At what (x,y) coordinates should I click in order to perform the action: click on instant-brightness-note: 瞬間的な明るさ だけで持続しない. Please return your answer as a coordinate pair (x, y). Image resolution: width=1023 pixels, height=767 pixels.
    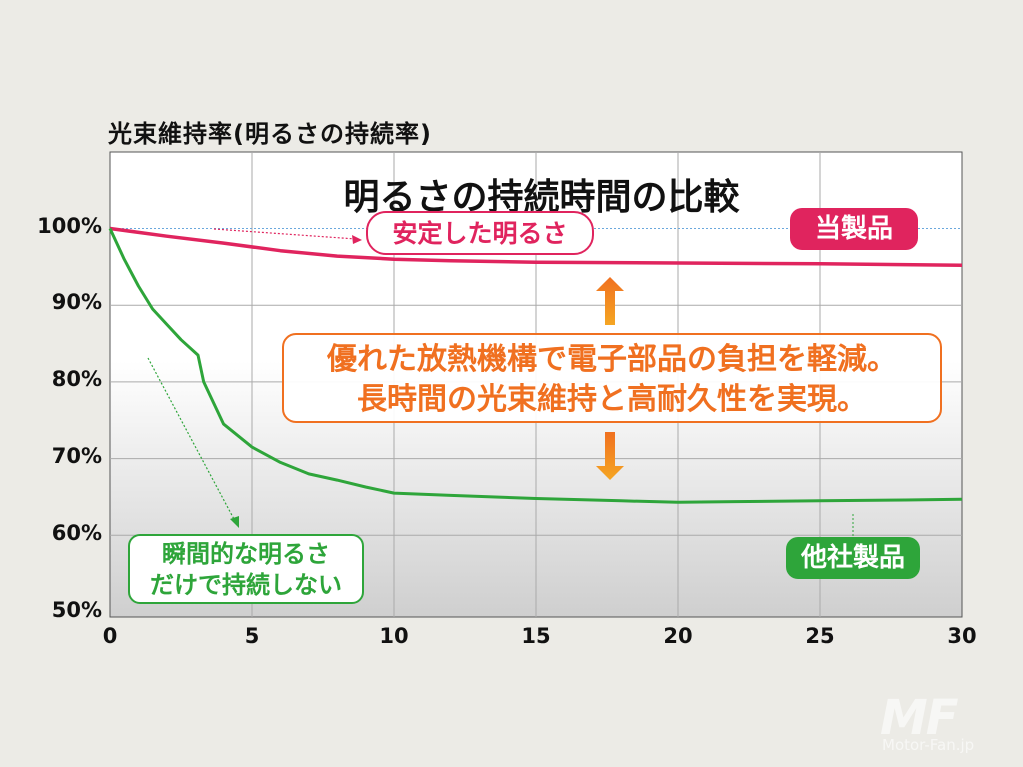
    Looking at the image, I should click on (246, 569).